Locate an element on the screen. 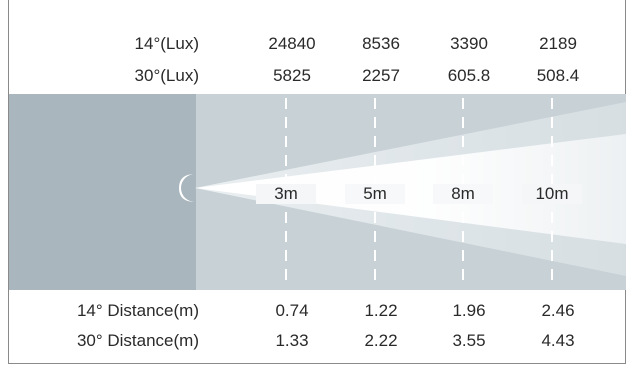  distance-value: 1.96 is located at coordinates (469, 310).